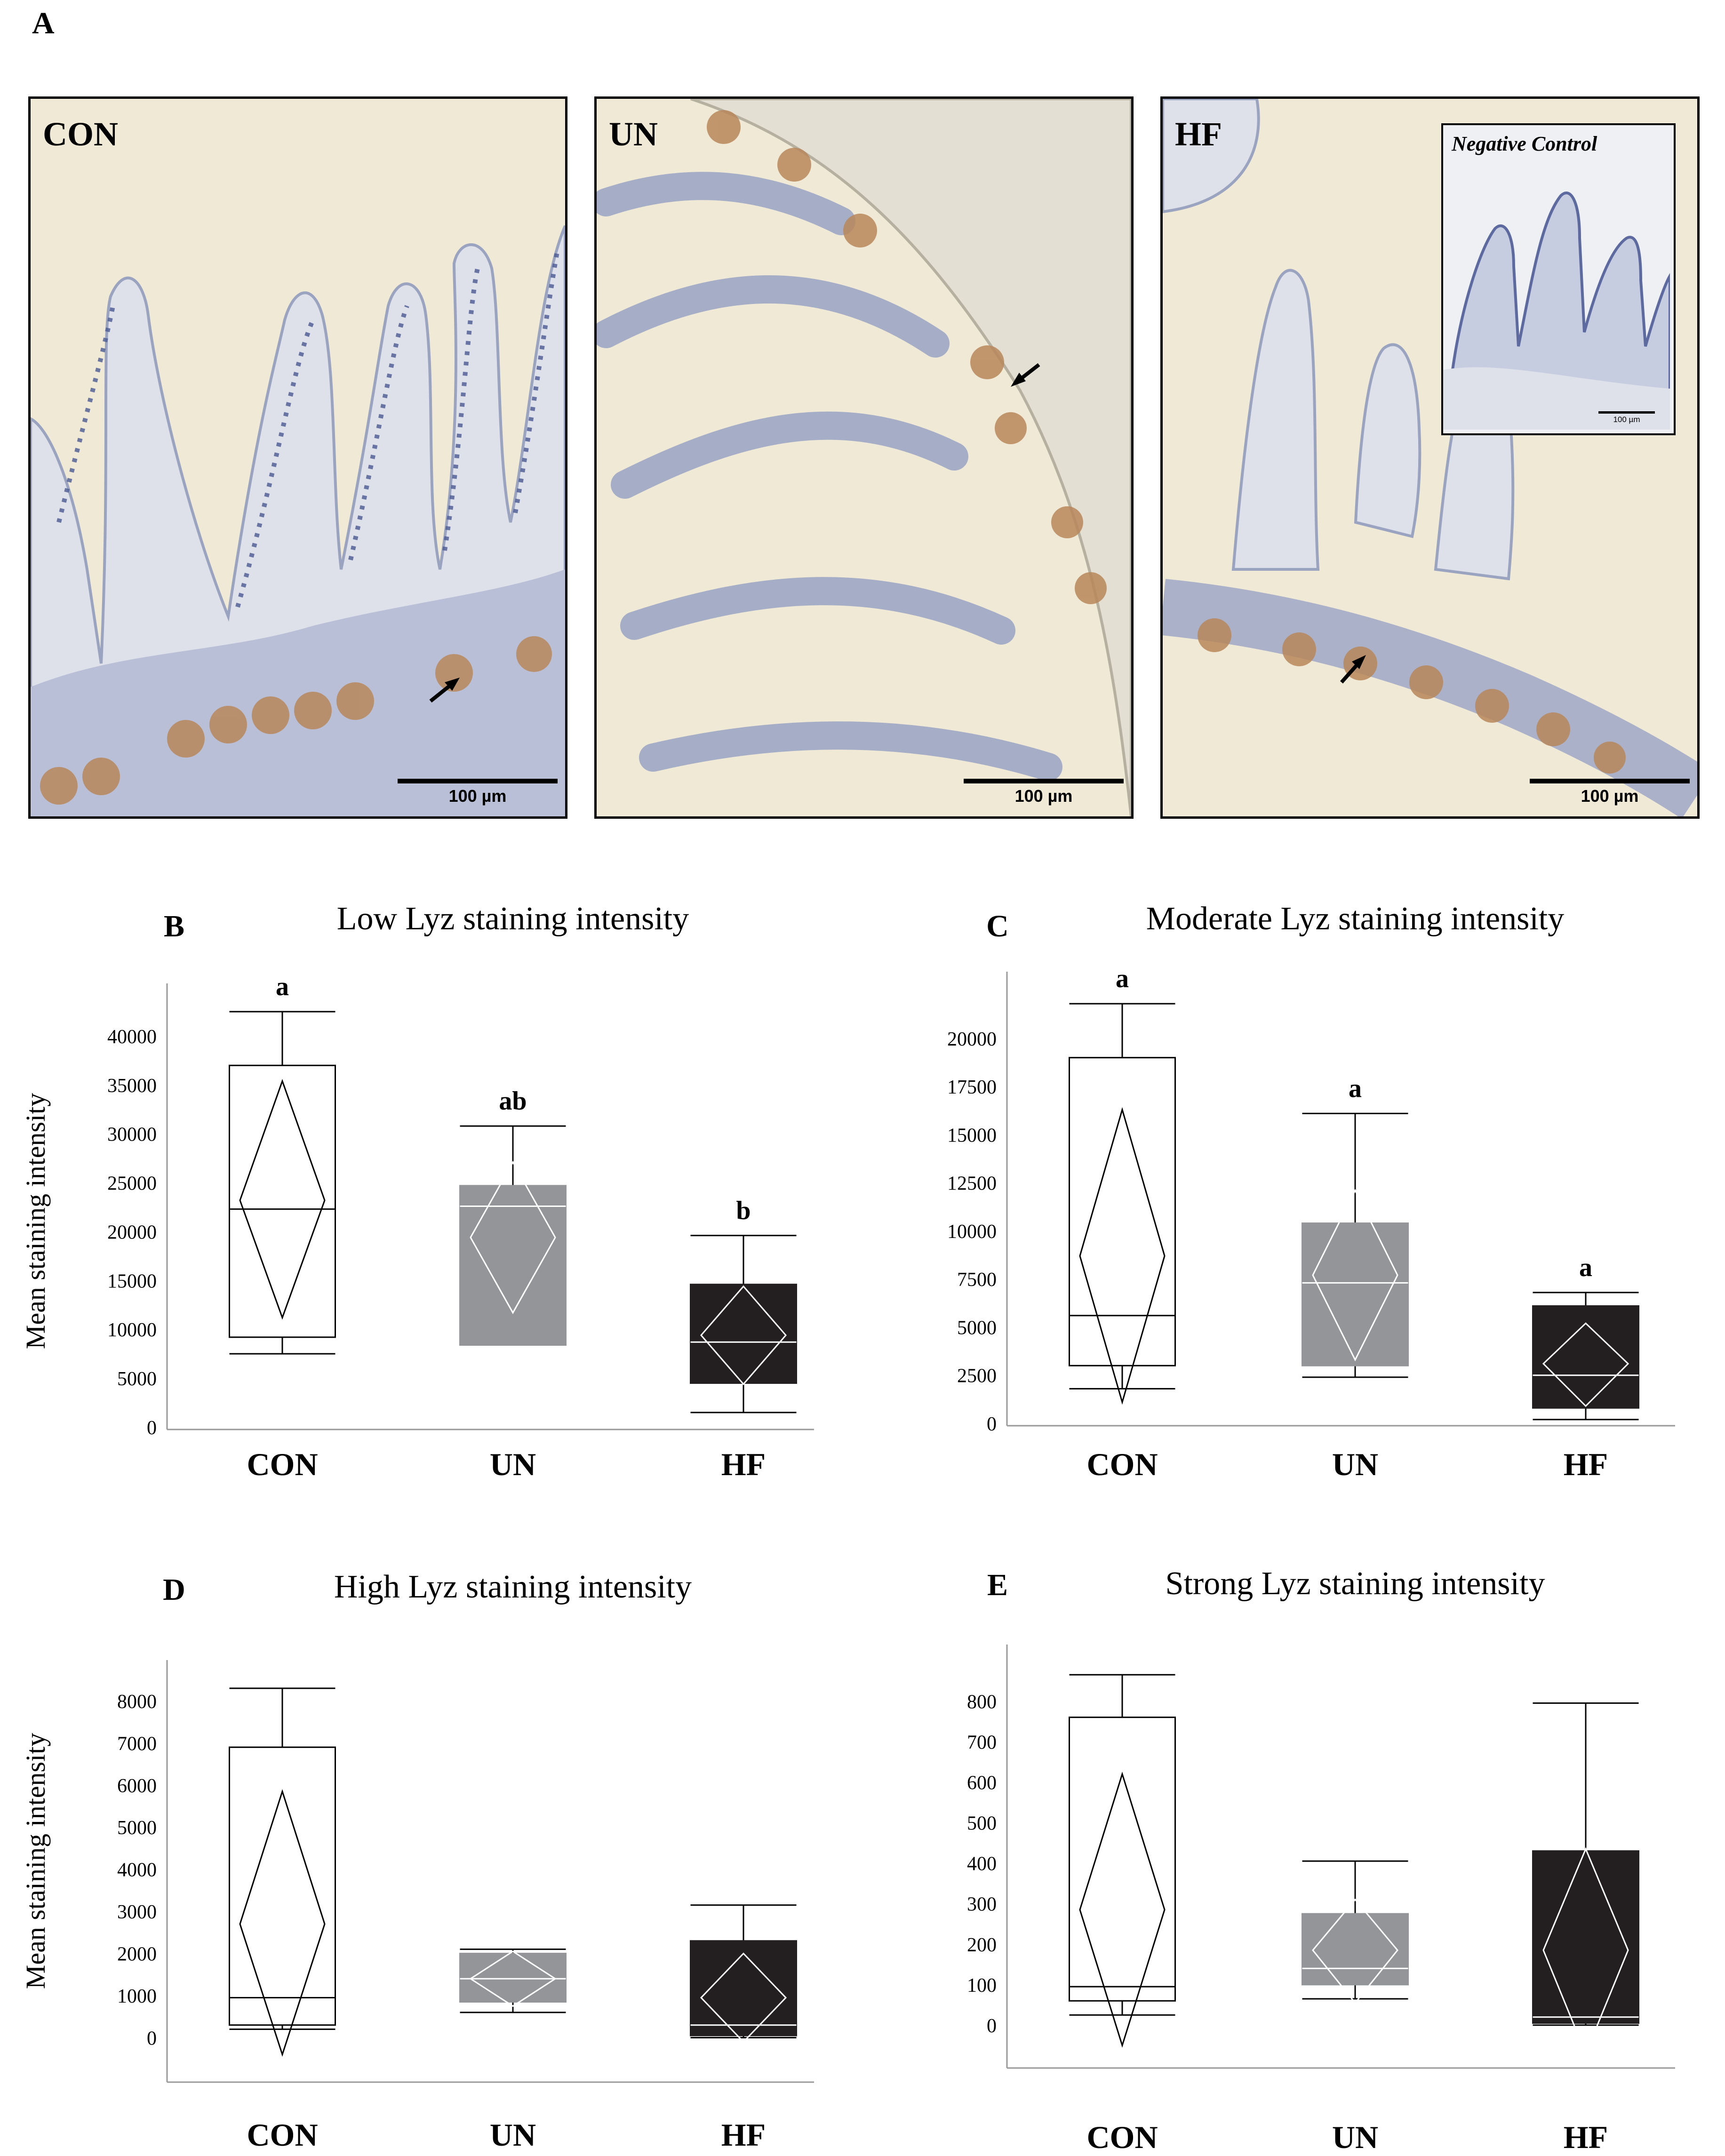  What do you see at coordinates (132, 1037) in the screenshot?
I see `y-tick-label-b: 40000` at bounding box center [132, 1037].